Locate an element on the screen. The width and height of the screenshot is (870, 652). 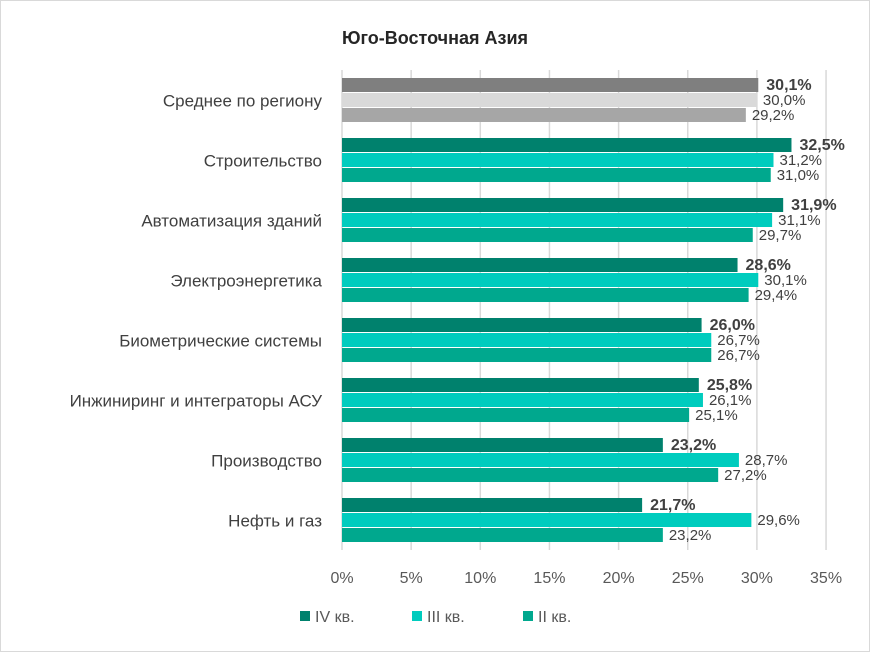
data-label: 26,0% is located at coordinates (732, 325).